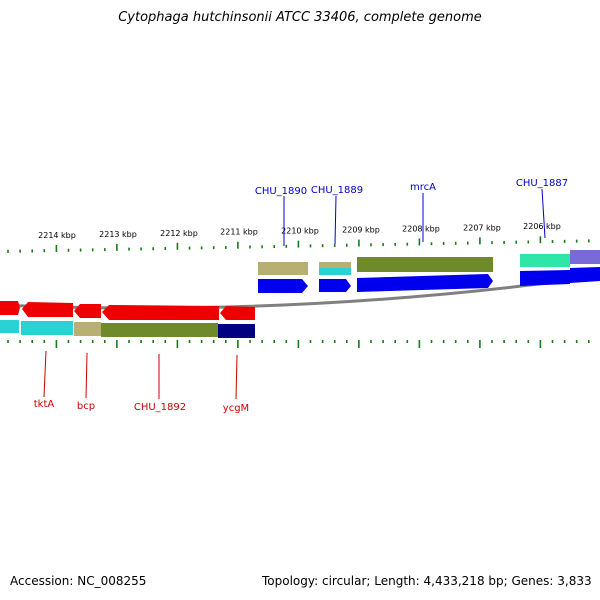  Describe the element at coordinates (9, 326) in the screenshot. I see `cog-bar-reverse-edge` at that location.